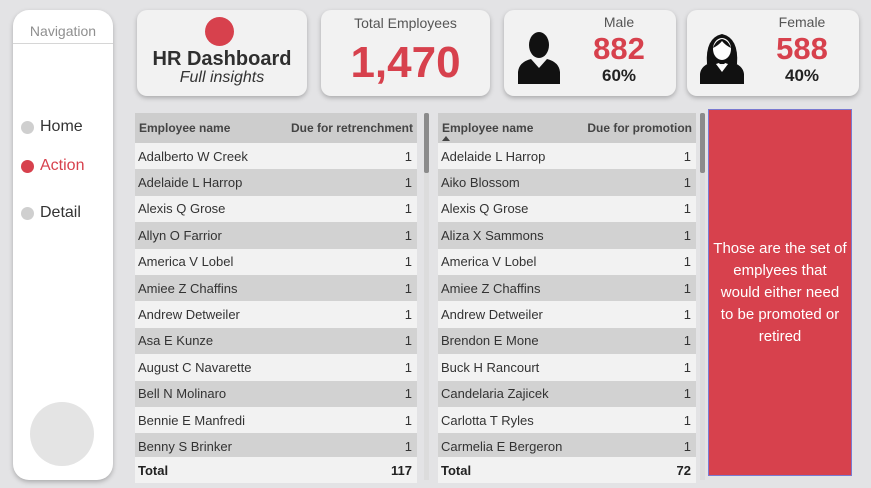 The image size is (871, 488). Describe the element at coordinates (619, 75) in the screenshot. I see `male-percent: 60%` at that location.